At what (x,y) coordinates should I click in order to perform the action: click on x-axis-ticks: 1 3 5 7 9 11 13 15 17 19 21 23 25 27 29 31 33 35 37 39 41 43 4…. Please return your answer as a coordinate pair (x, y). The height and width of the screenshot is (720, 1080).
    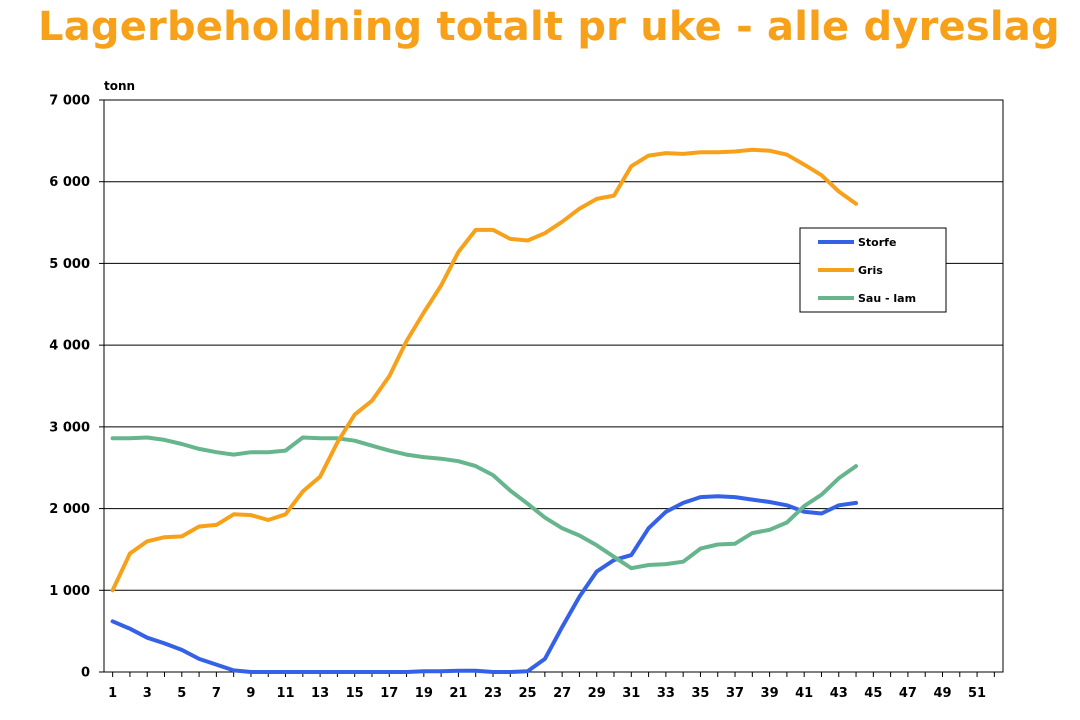
    Looking at the image, I should click on (551, 686).